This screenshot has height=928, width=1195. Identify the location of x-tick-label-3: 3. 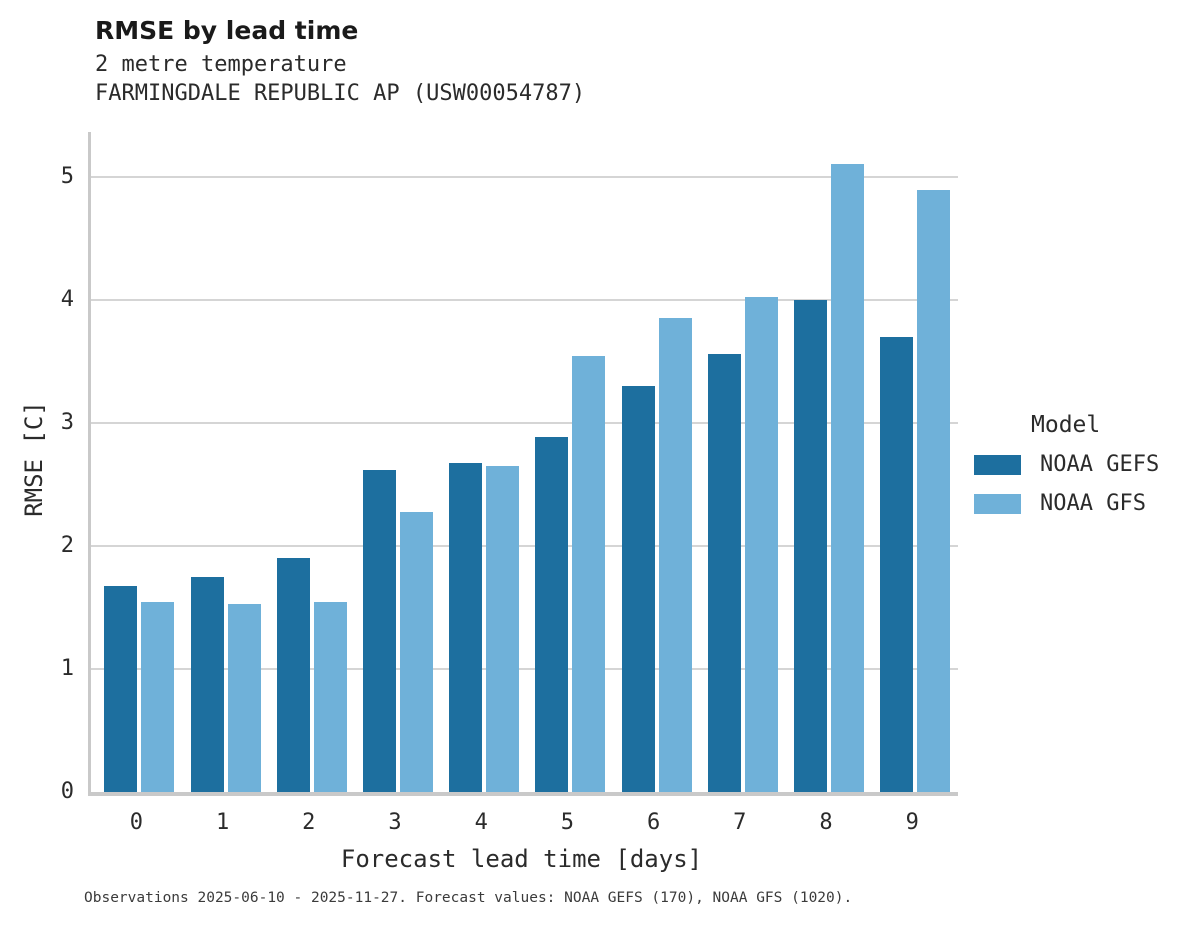
(395, 822).